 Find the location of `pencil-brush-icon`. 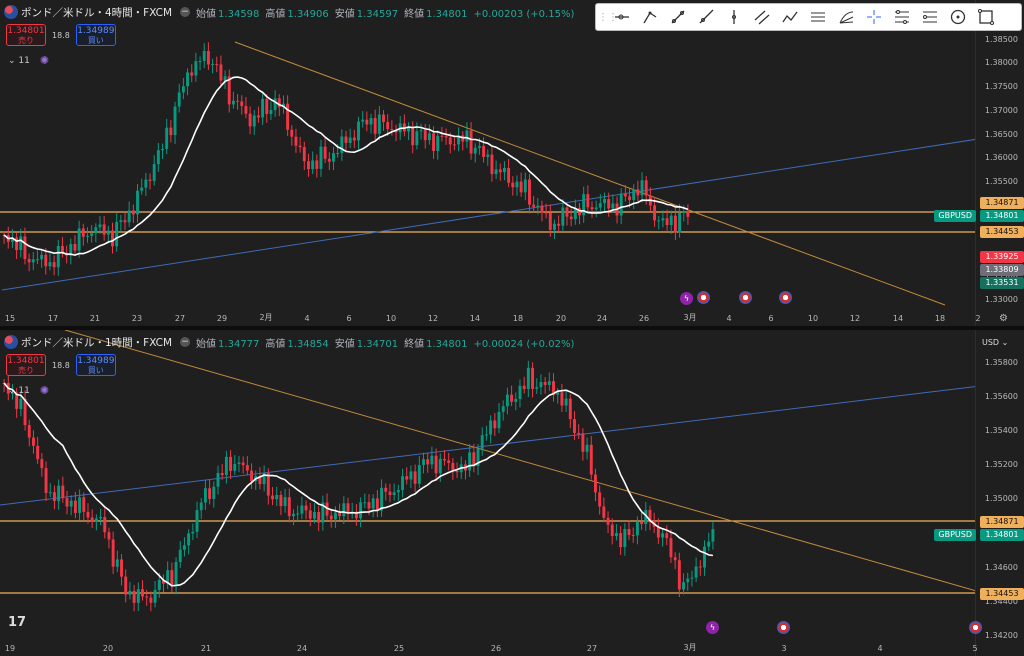

pencil-brush-icon is located at coordinates (650, 17).